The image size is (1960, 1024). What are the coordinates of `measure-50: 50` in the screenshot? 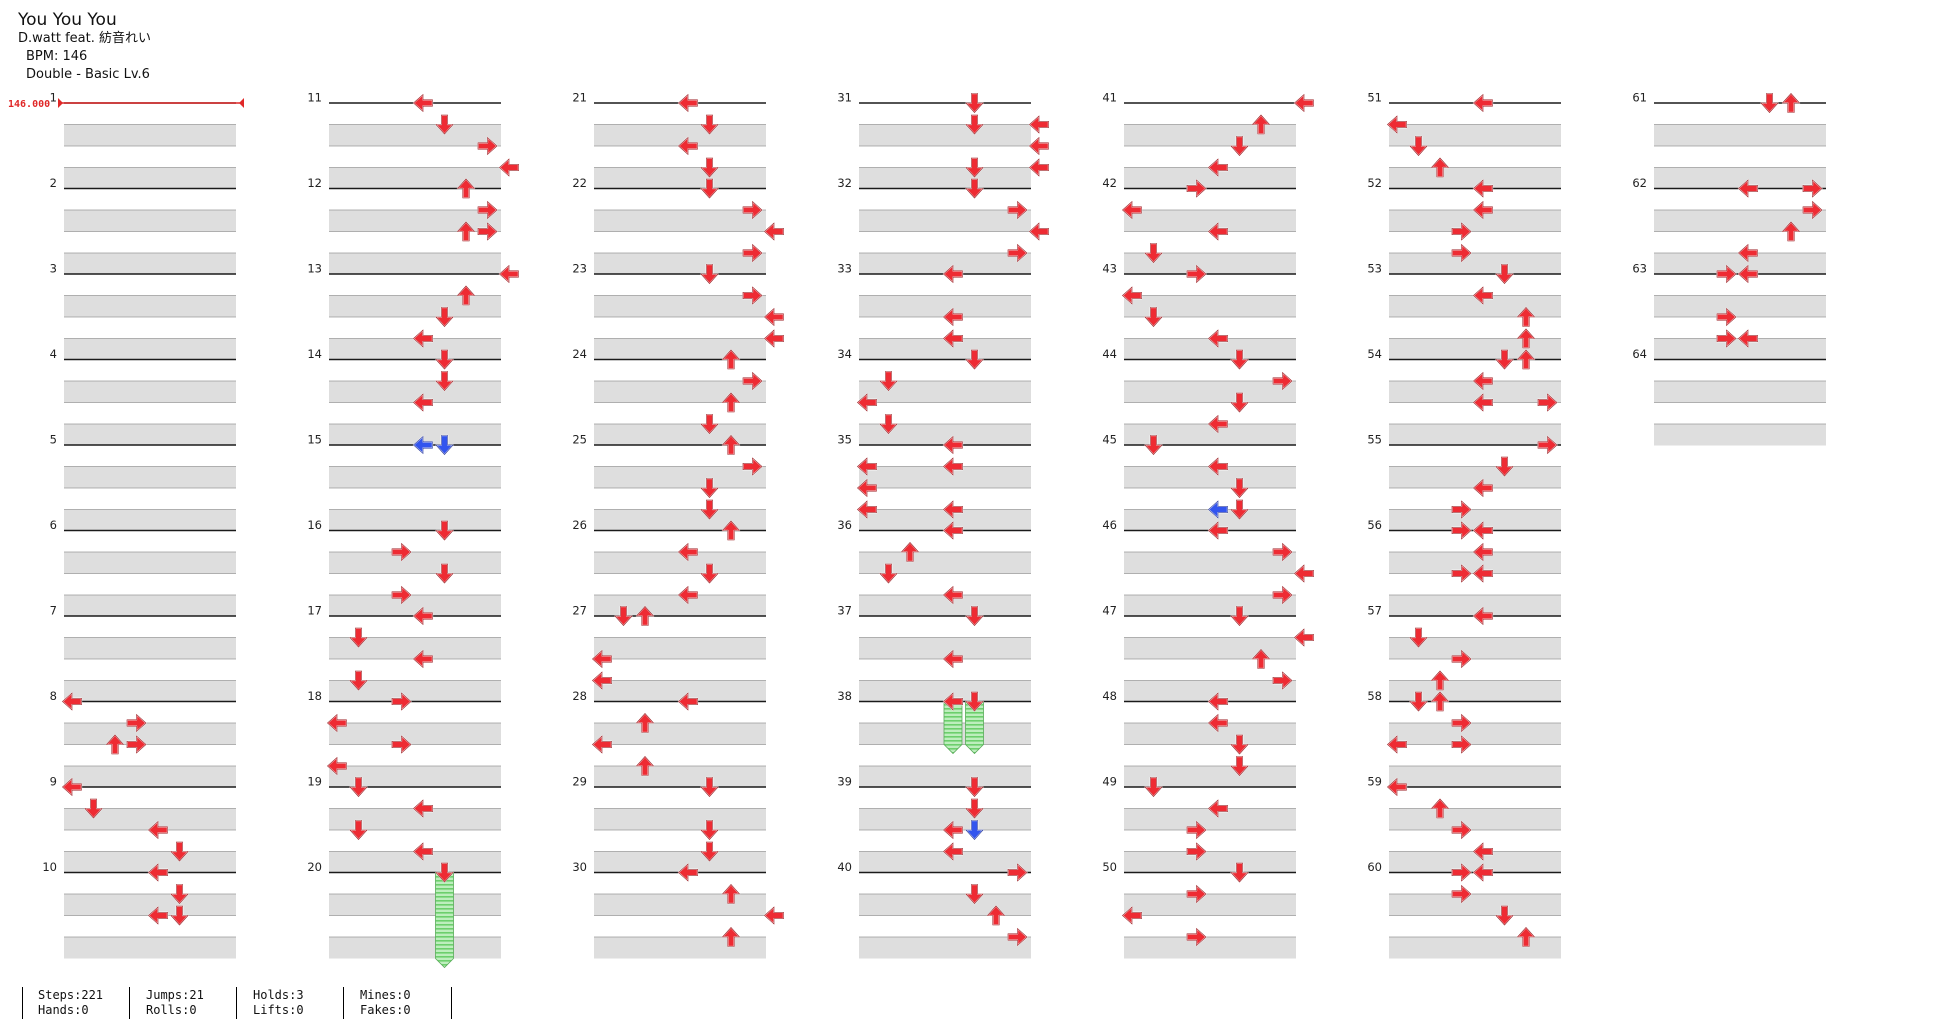 It's located at (1199, 909).